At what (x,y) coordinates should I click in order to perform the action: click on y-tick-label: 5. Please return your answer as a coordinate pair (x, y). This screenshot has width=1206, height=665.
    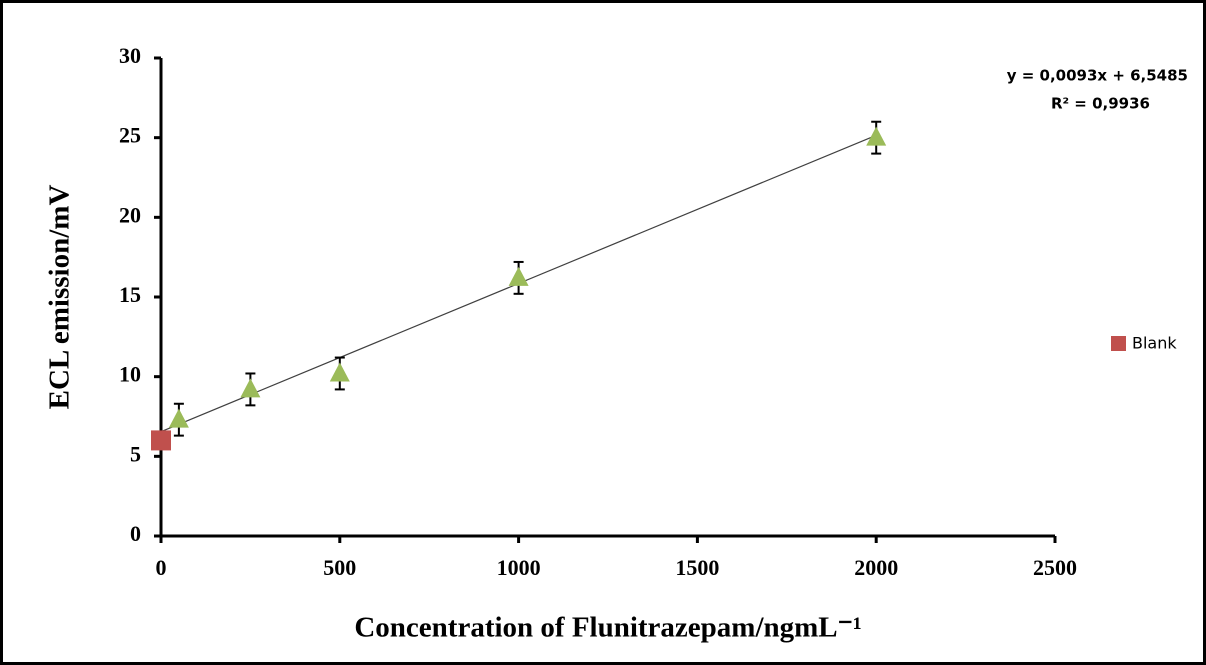
    Looking at the image, I should click on (135, 453).